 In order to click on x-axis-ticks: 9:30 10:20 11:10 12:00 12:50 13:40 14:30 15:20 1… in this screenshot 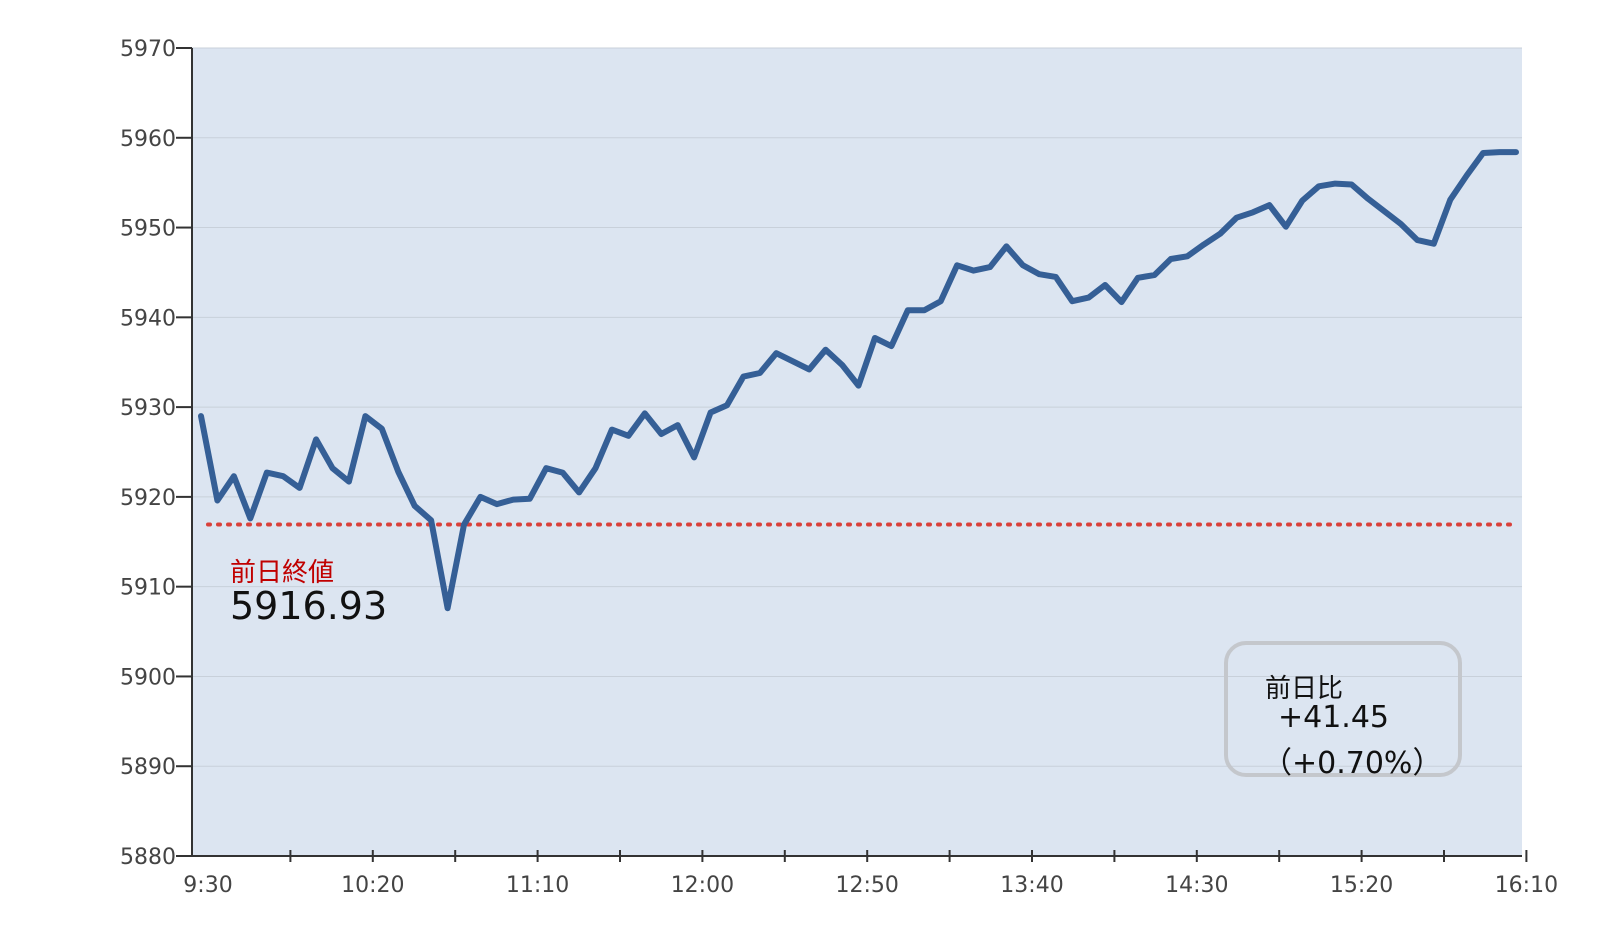, I will do `click(870, 874)`.